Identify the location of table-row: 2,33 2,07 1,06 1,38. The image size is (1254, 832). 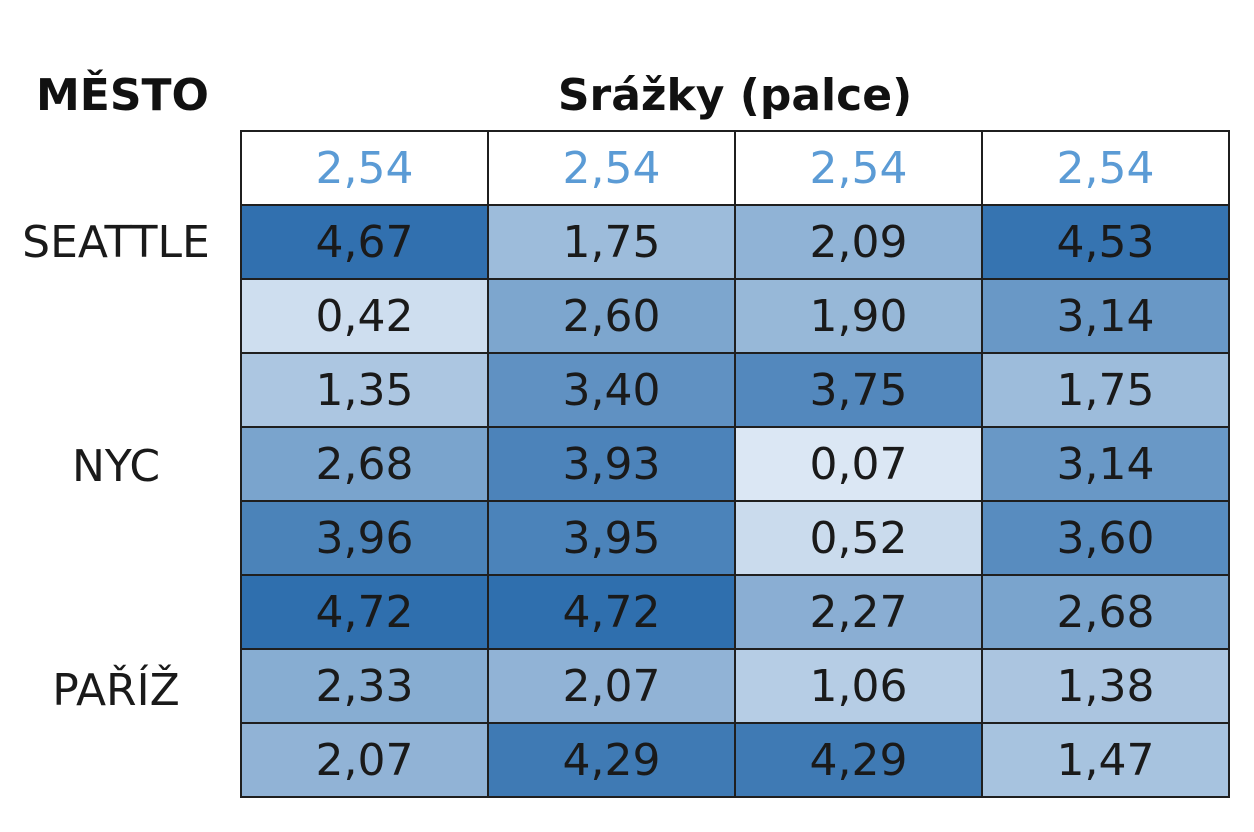
(735, 686).